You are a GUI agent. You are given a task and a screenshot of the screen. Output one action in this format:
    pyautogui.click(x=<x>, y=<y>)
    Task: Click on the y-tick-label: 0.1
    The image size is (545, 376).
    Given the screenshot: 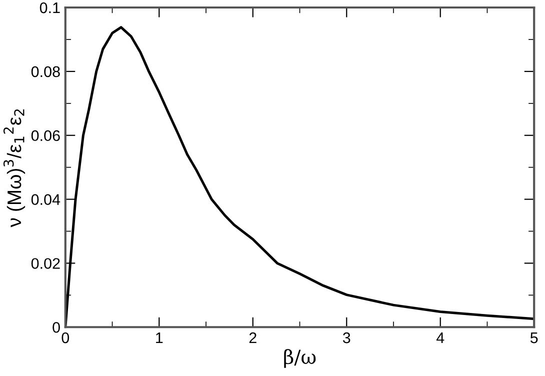 What is the action you would take?
    pyautogui.click(x=50, y=8)
    